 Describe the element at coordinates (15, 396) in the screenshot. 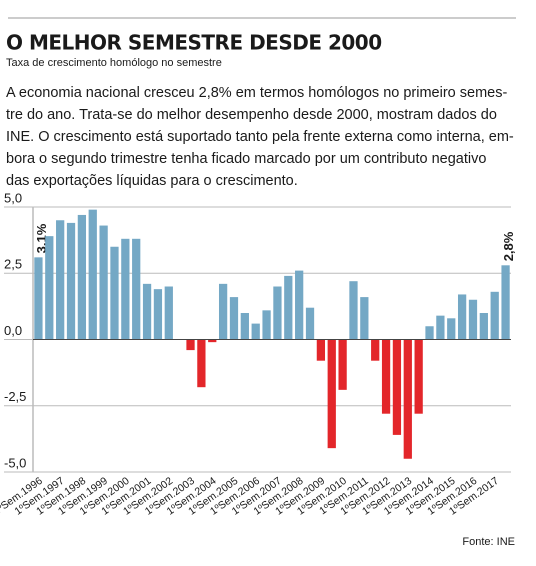

I see `y-tick-label: -2,5` at that location.